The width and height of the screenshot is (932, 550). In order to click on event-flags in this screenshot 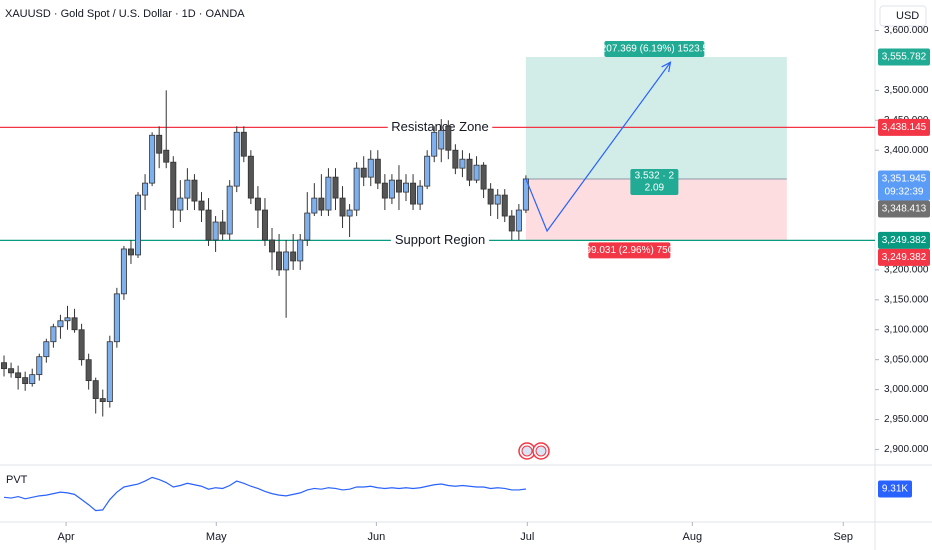, I will do `click(534, 451)`.